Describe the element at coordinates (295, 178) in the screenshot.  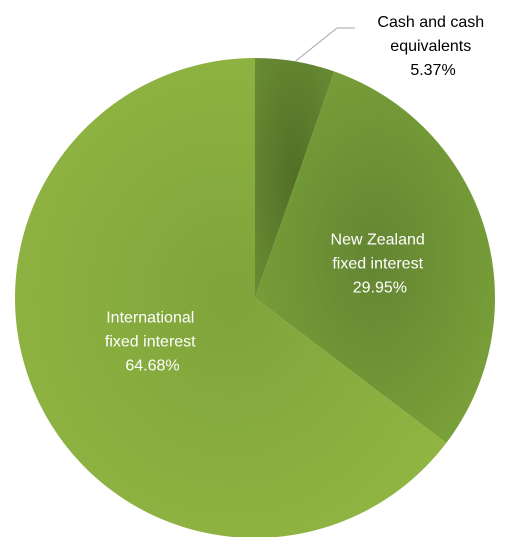
I see `slice-cash-and-cash-equivalents` at that location.